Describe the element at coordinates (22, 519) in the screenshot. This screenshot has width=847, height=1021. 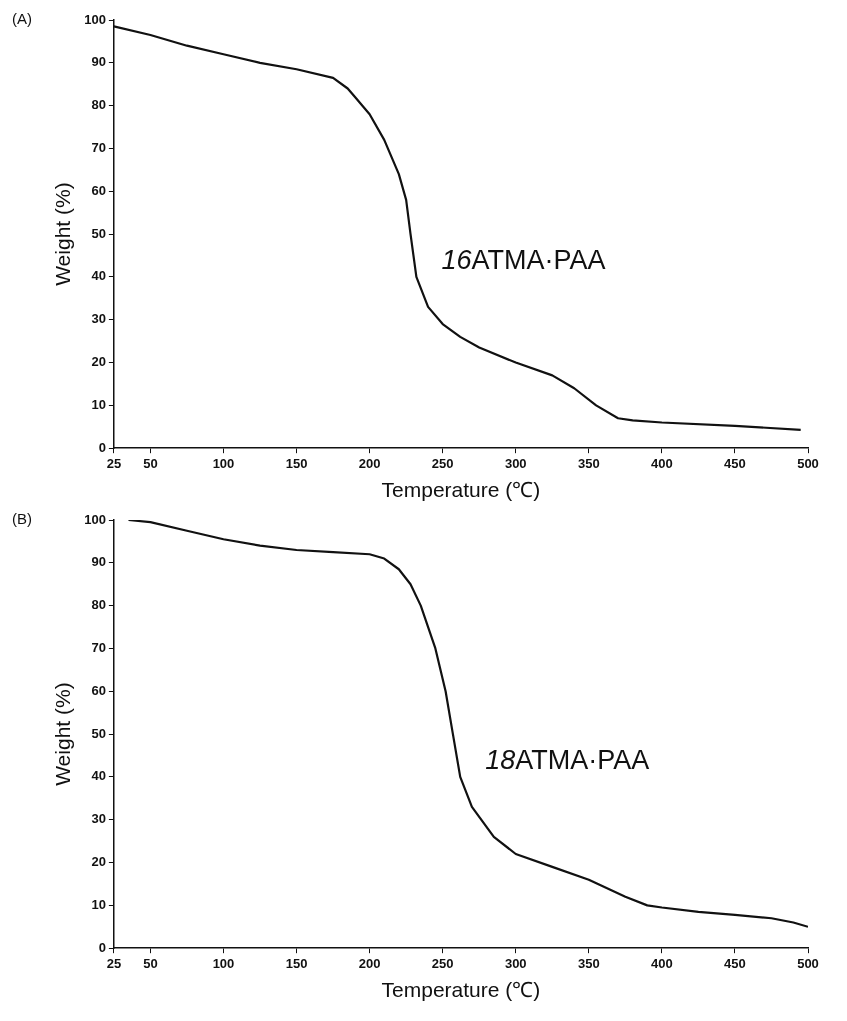
I see `chart-title: (B)` at that location.